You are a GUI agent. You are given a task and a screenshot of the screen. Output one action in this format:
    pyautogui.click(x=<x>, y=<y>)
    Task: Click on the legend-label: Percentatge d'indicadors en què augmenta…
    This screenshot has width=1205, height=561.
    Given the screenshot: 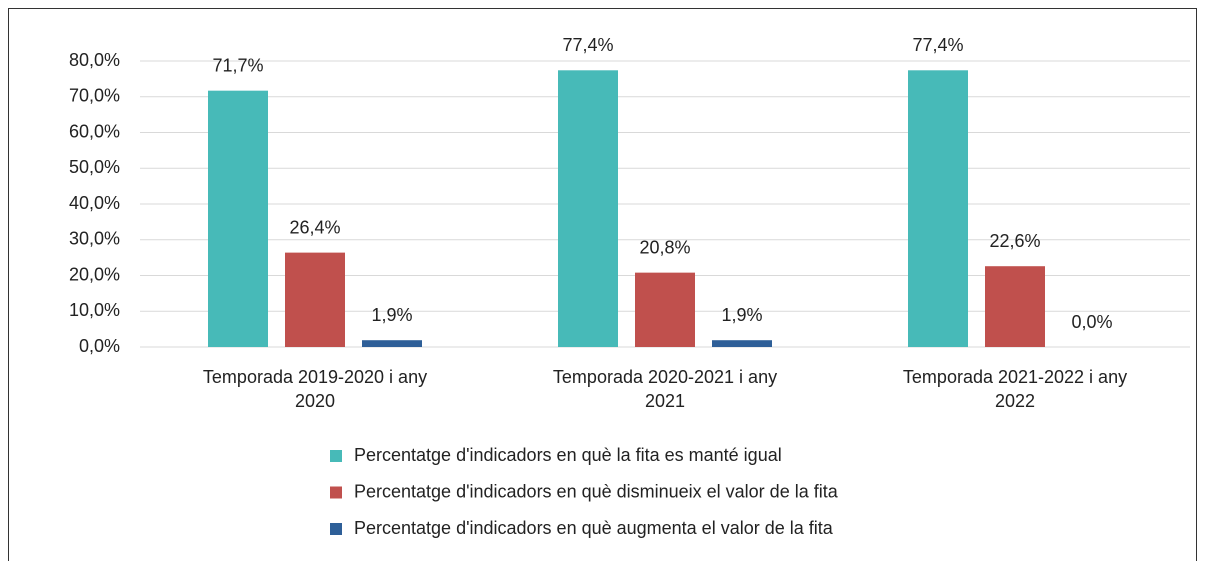 What is the action you would take?
    pyautogui.click(x=594, y=528)
    